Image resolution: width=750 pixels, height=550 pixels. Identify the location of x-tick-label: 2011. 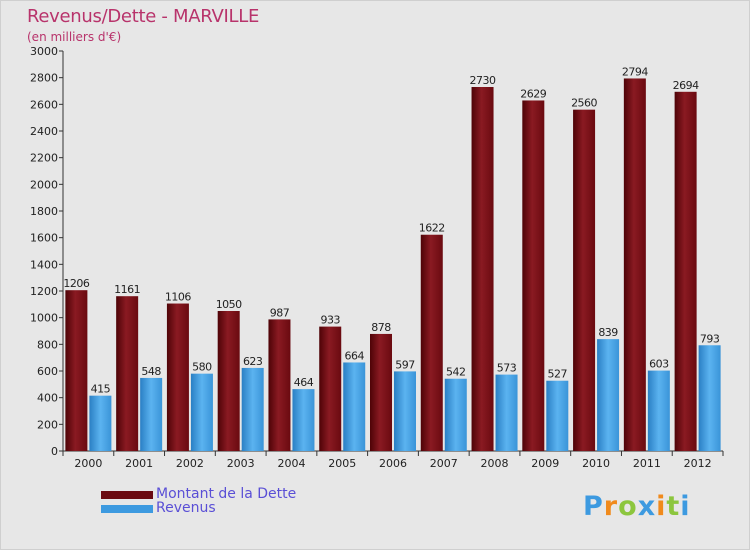
(647, 463).